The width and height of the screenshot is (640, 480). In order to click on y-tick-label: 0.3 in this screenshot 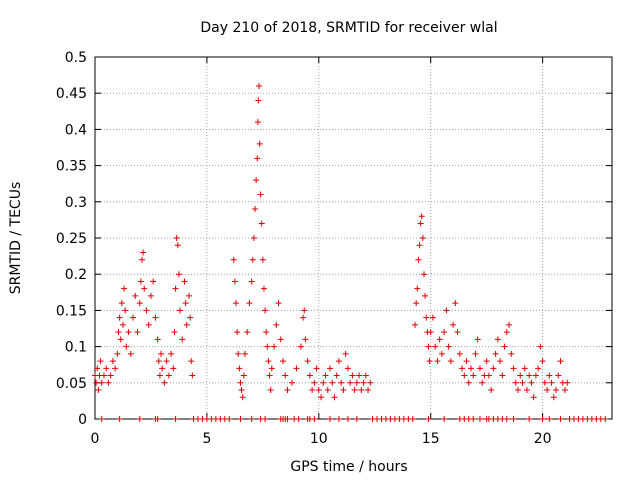, I will do `click(76, 203)`.